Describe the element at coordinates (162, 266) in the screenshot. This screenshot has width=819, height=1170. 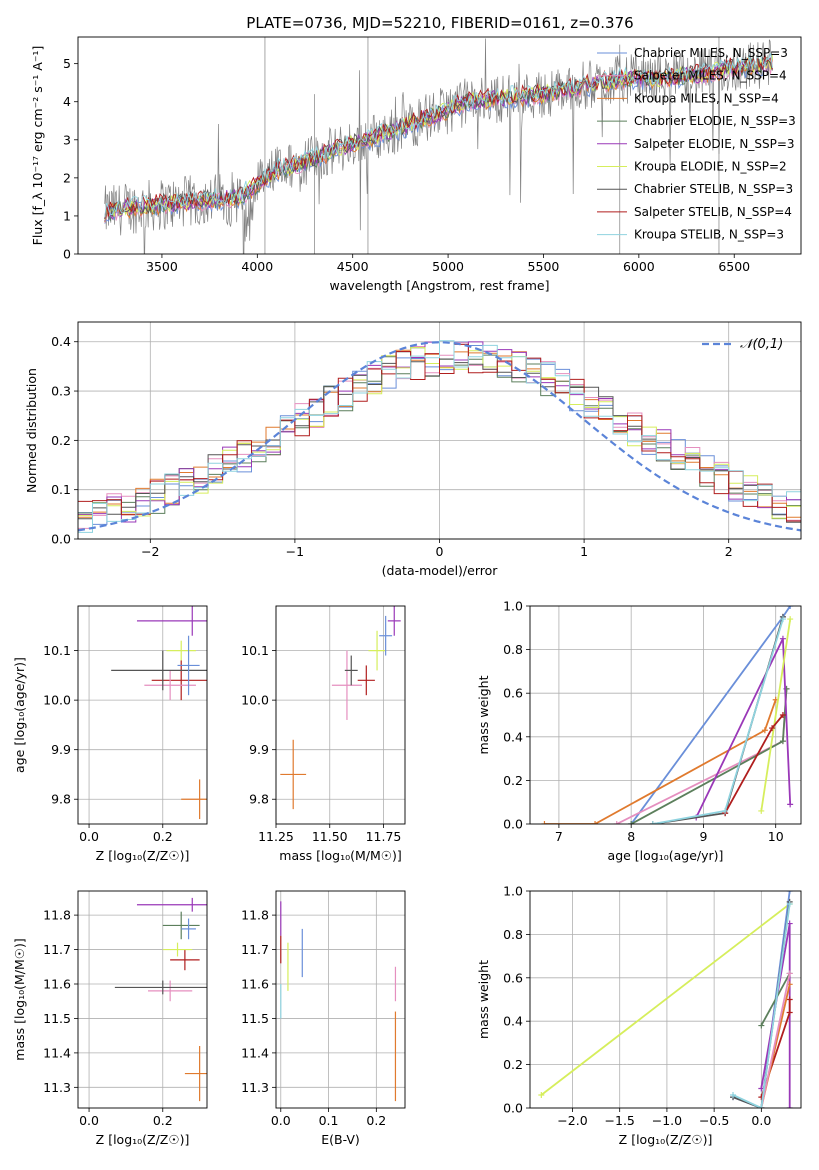
I see `x-tick-label: 3500` at that location.